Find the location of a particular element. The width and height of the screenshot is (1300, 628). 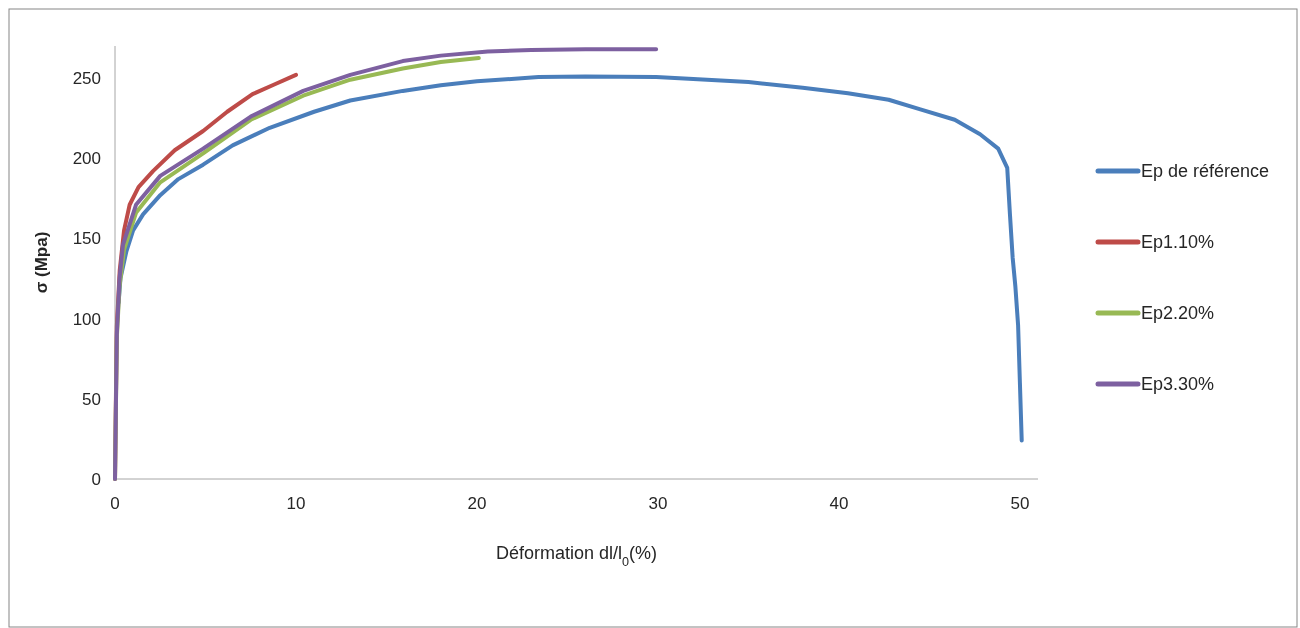

legend-label: Ep de référence is located at coordinates (1205, 171).